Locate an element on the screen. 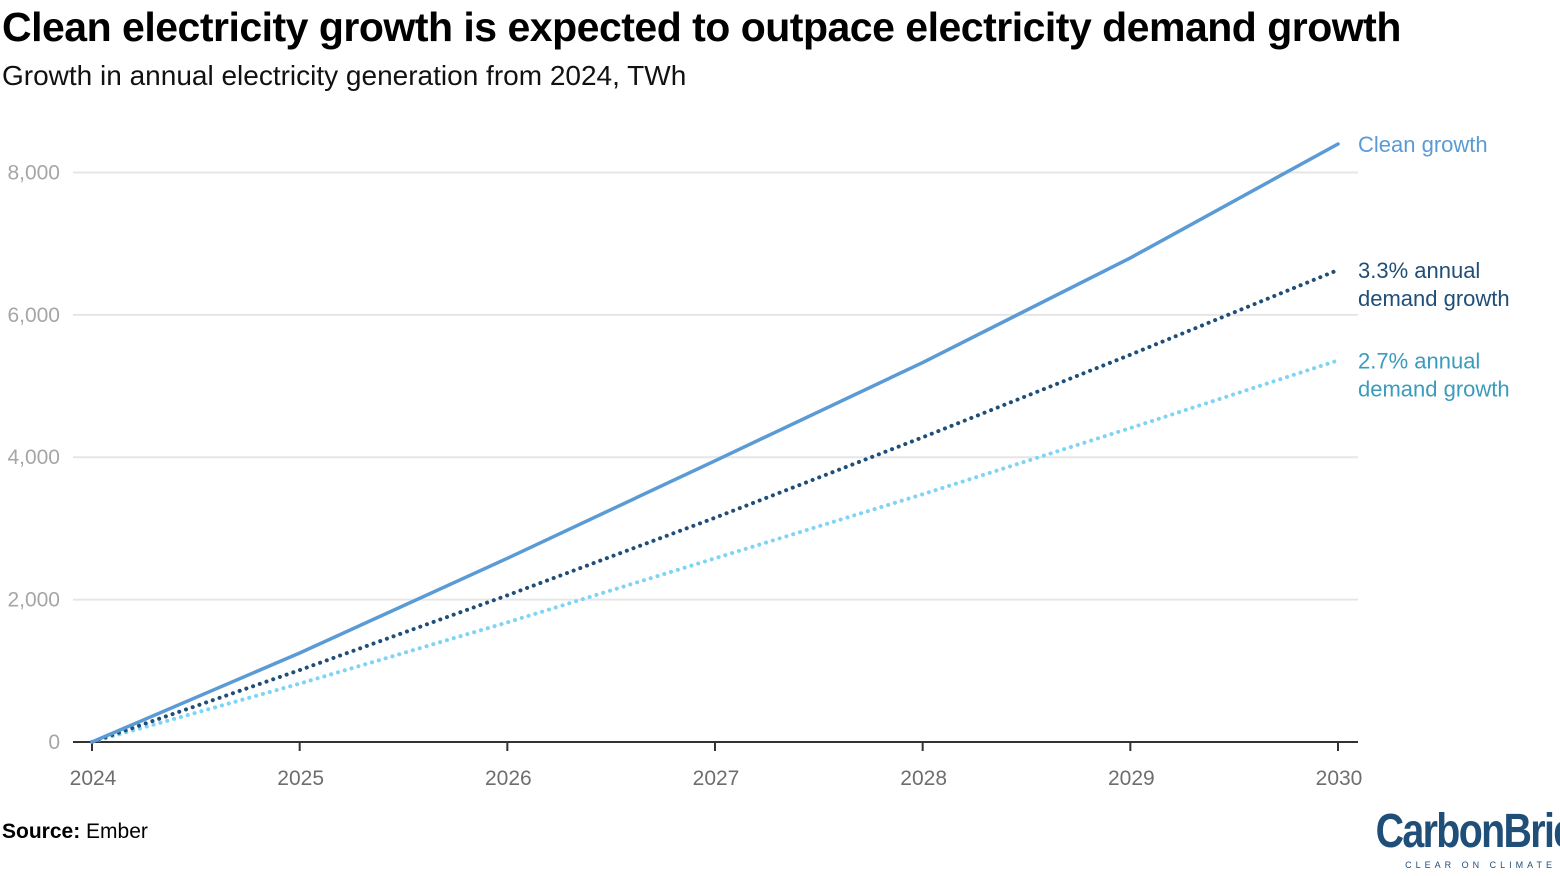 The height and width of the screenshot is (876, 1560). y-tick-label: 4,000 is located at coordinates (33, 457).